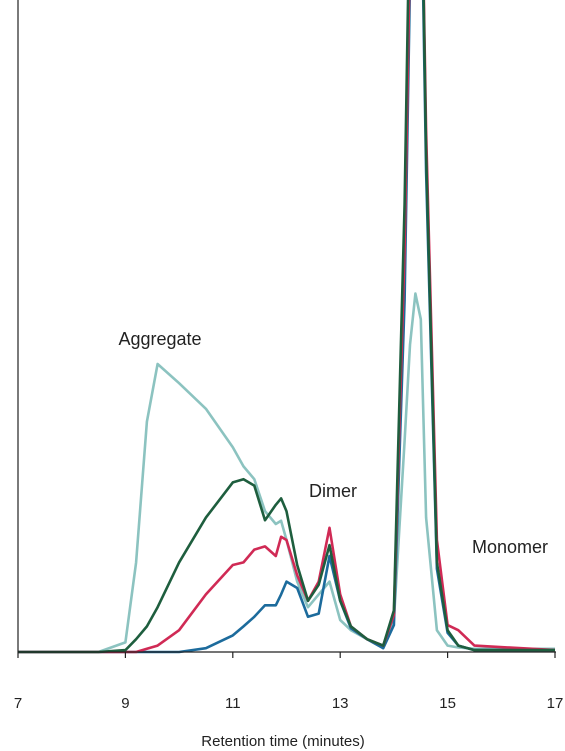  I want to click on x-tick-label: 9, so click(125, 703).